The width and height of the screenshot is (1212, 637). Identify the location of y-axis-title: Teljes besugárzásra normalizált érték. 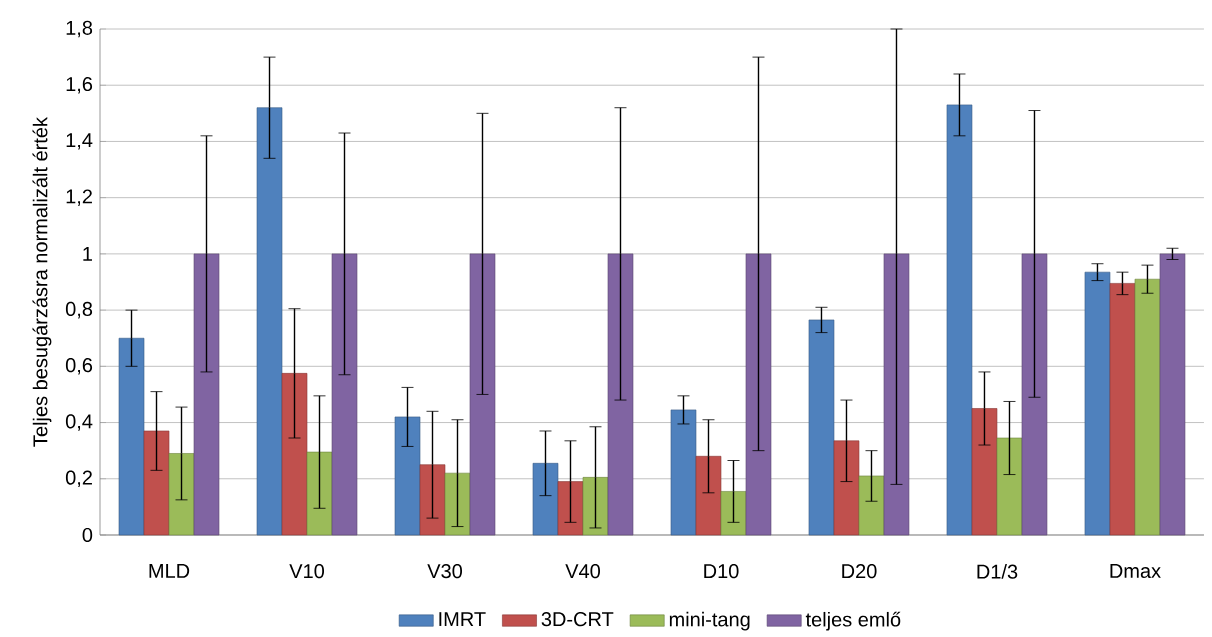
(42, 281).